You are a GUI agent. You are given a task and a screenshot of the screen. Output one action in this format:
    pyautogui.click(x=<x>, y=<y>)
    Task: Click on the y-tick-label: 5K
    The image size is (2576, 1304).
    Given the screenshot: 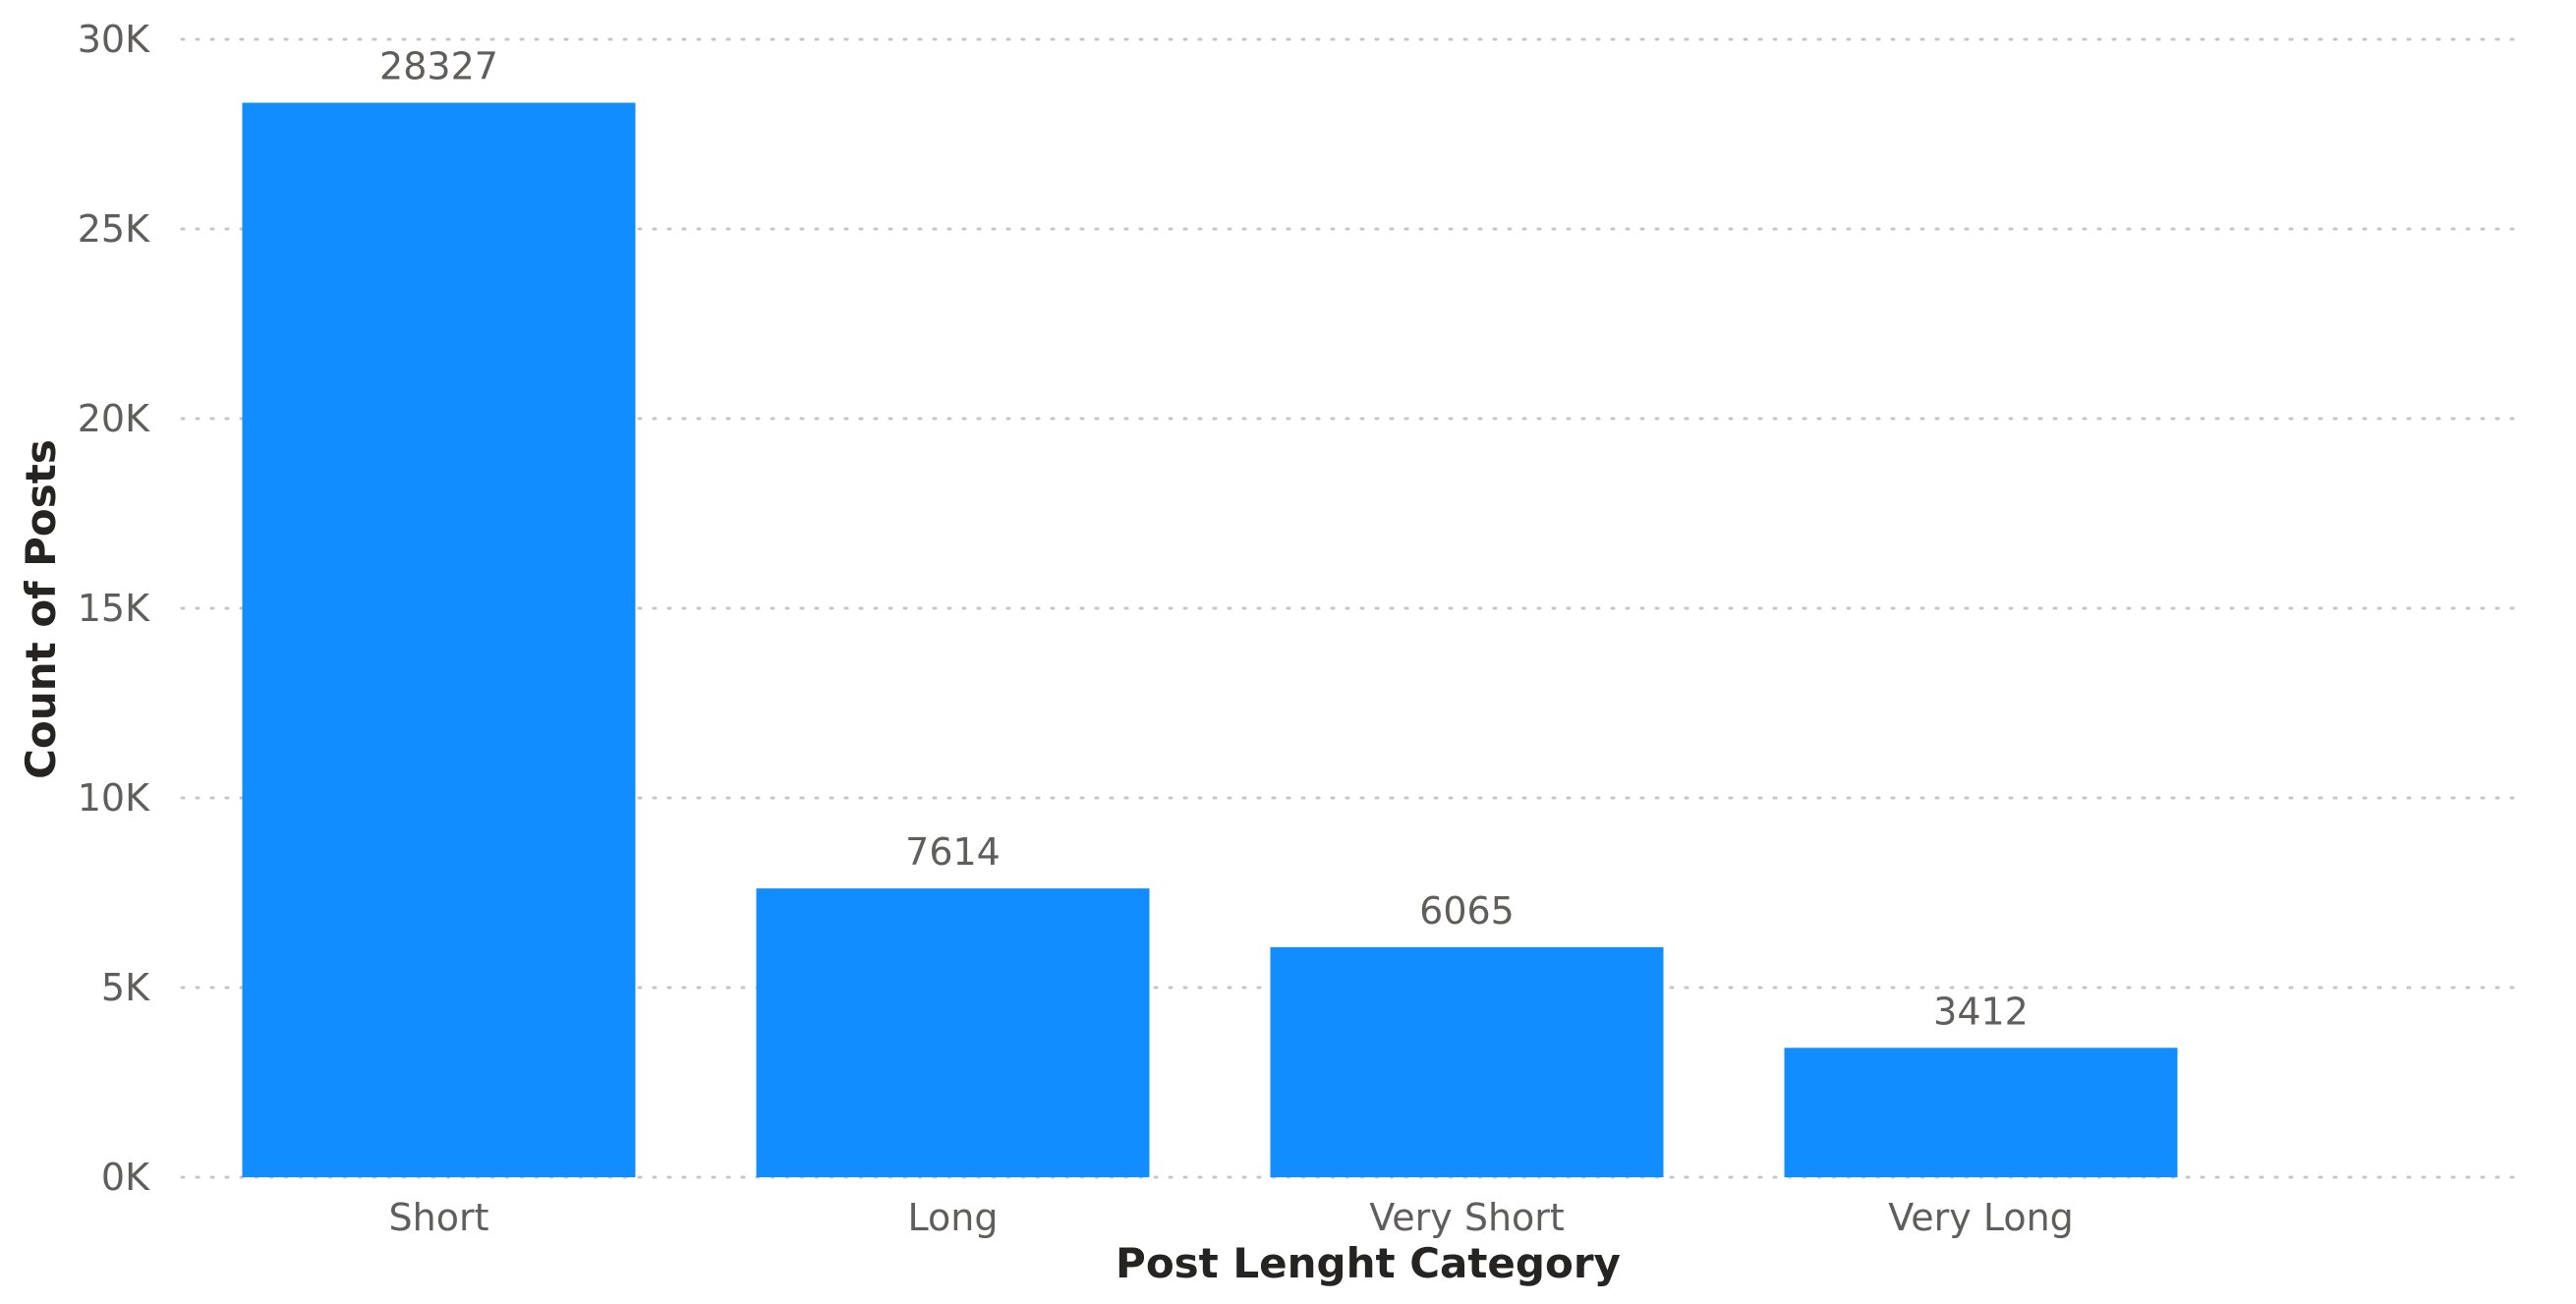 What is the action you would take?
    pyautogui.click(x=126, y=987)
    